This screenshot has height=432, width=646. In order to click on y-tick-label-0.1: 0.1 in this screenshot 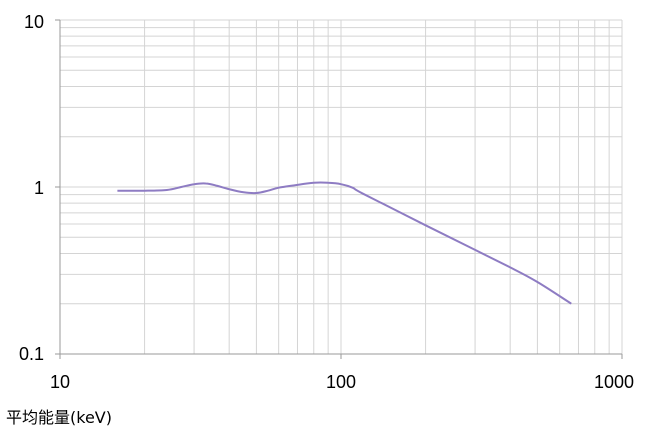, I will do `click(31, 354)`.